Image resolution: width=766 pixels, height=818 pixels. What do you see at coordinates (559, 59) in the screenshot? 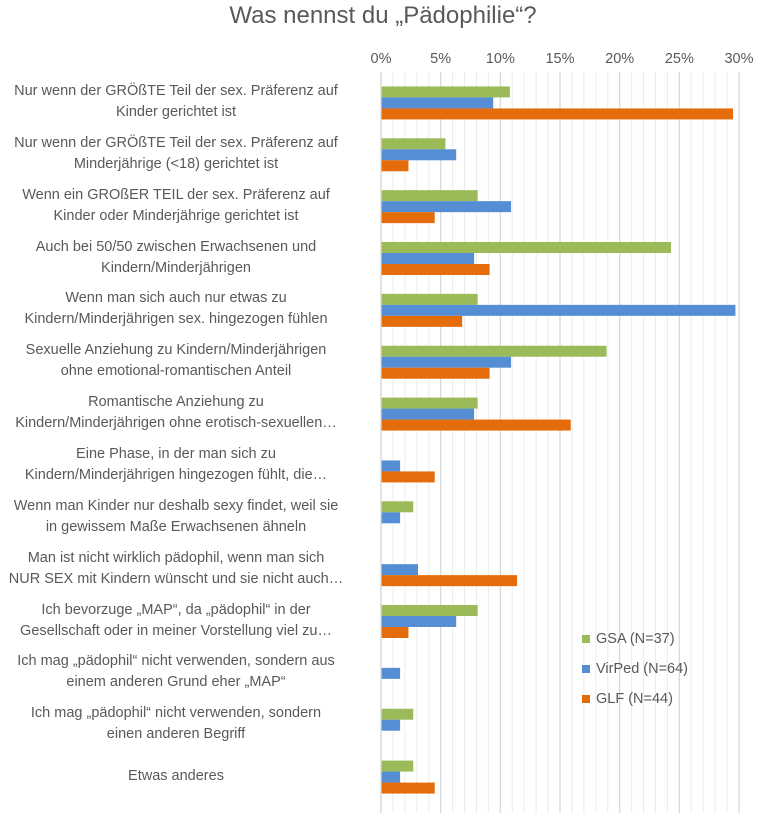
I see `x-tick-label: 15%` at bounding box center [559, 59].